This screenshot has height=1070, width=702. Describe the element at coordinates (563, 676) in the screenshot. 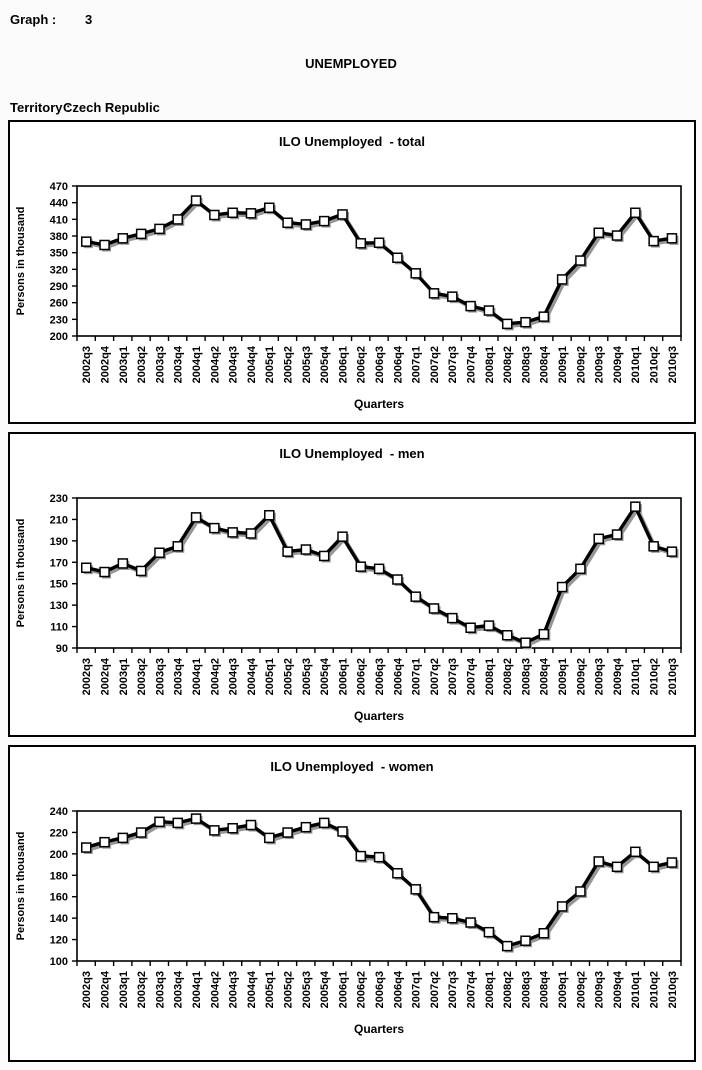

I see `x-category-label: 2009q1` at that location.